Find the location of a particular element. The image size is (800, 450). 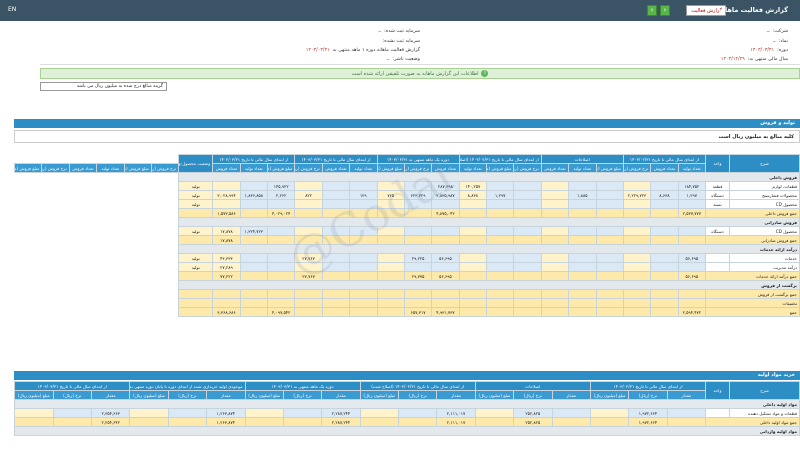

table-cell: ۲,۲۸۷,۲۴۴ is located at coordinates (341, 422).